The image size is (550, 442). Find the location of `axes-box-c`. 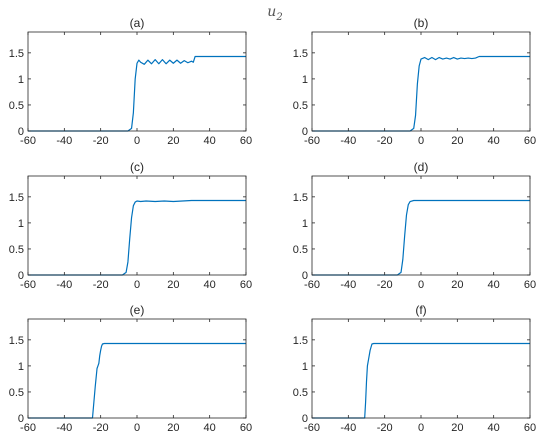

axes-box-c is located at coordinates (137, 225).